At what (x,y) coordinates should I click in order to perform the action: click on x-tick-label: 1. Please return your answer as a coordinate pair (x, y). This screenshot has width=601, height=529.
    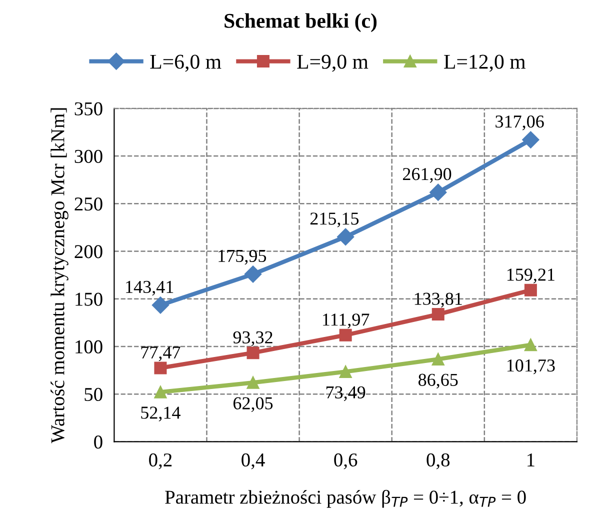
    Looking at the image, I should click on (531, 459).